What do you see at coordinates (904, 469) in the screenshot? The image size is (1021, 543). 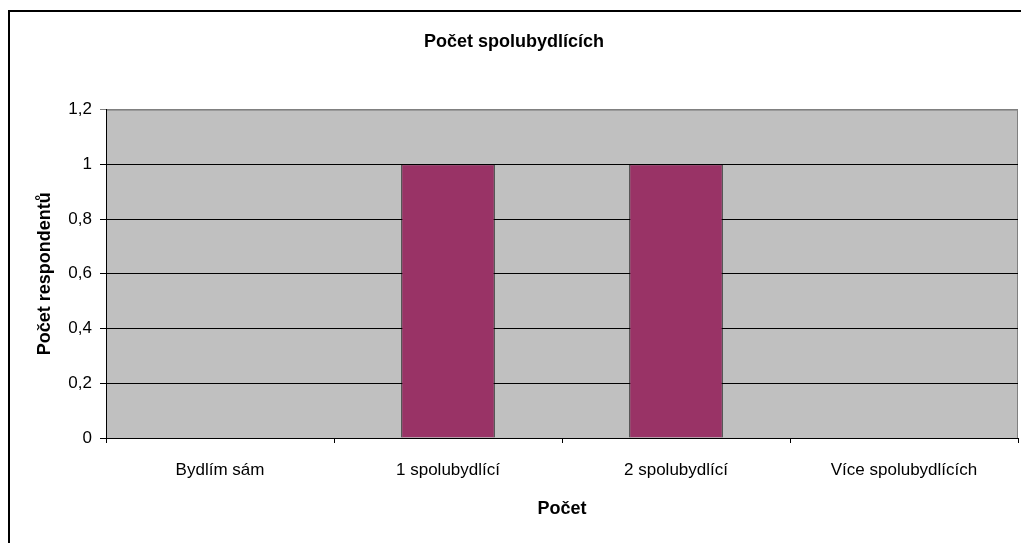 I see `x-tick-label: Více spolubydlících` at bounding box center [904, 469].